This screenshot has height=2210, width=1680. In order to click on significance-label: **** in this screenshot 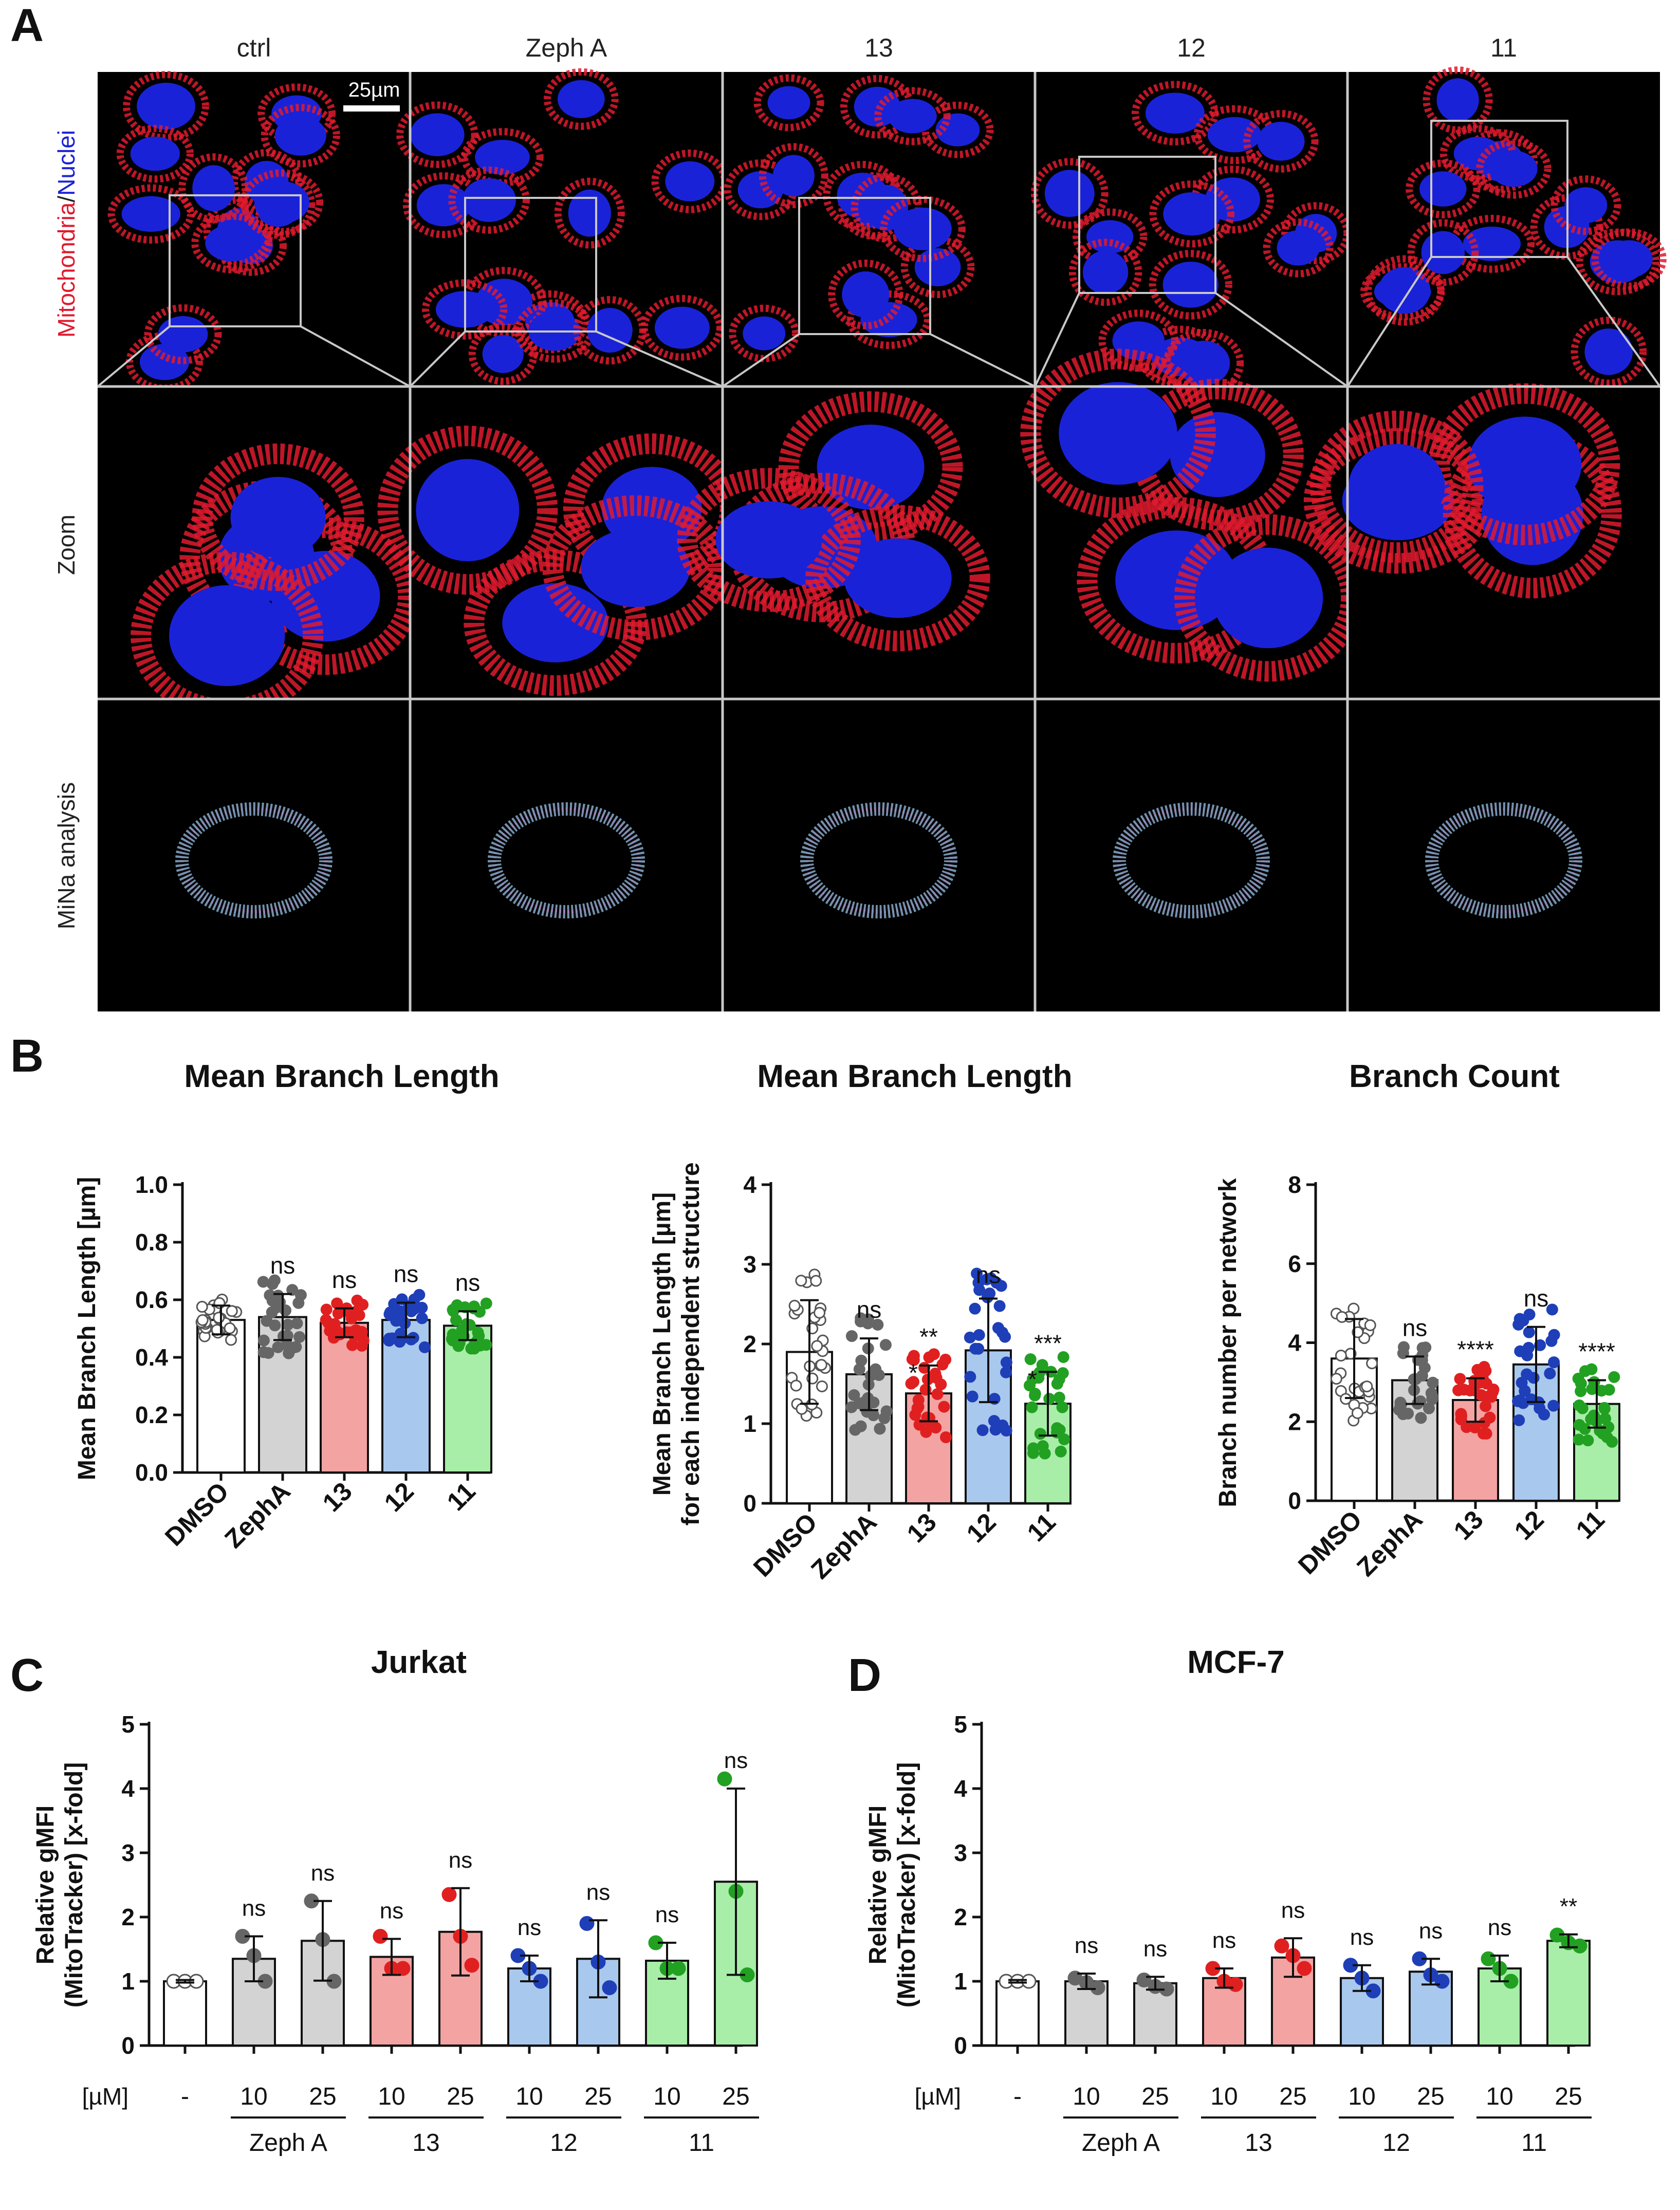, I will do `click(1596, 1351)`.